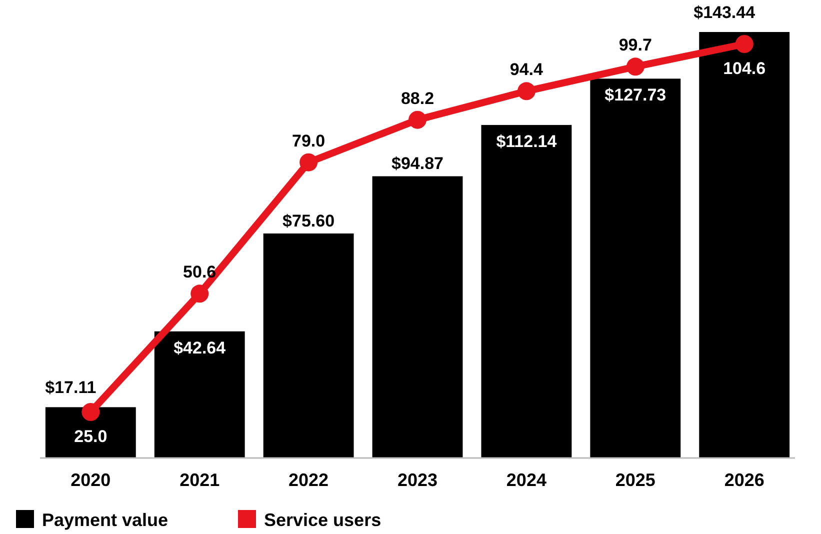  Describe the element at coordinates (309, 140) in the screenshot. I see `data-label: 79.0` at that location.